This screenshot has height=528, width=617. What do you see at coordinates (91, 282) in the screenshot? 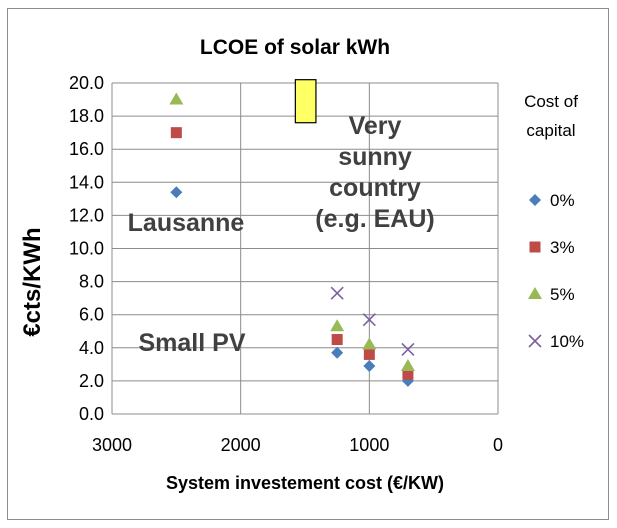
I see `y-tick-label: 8.0` at bounding box center [91, 282].